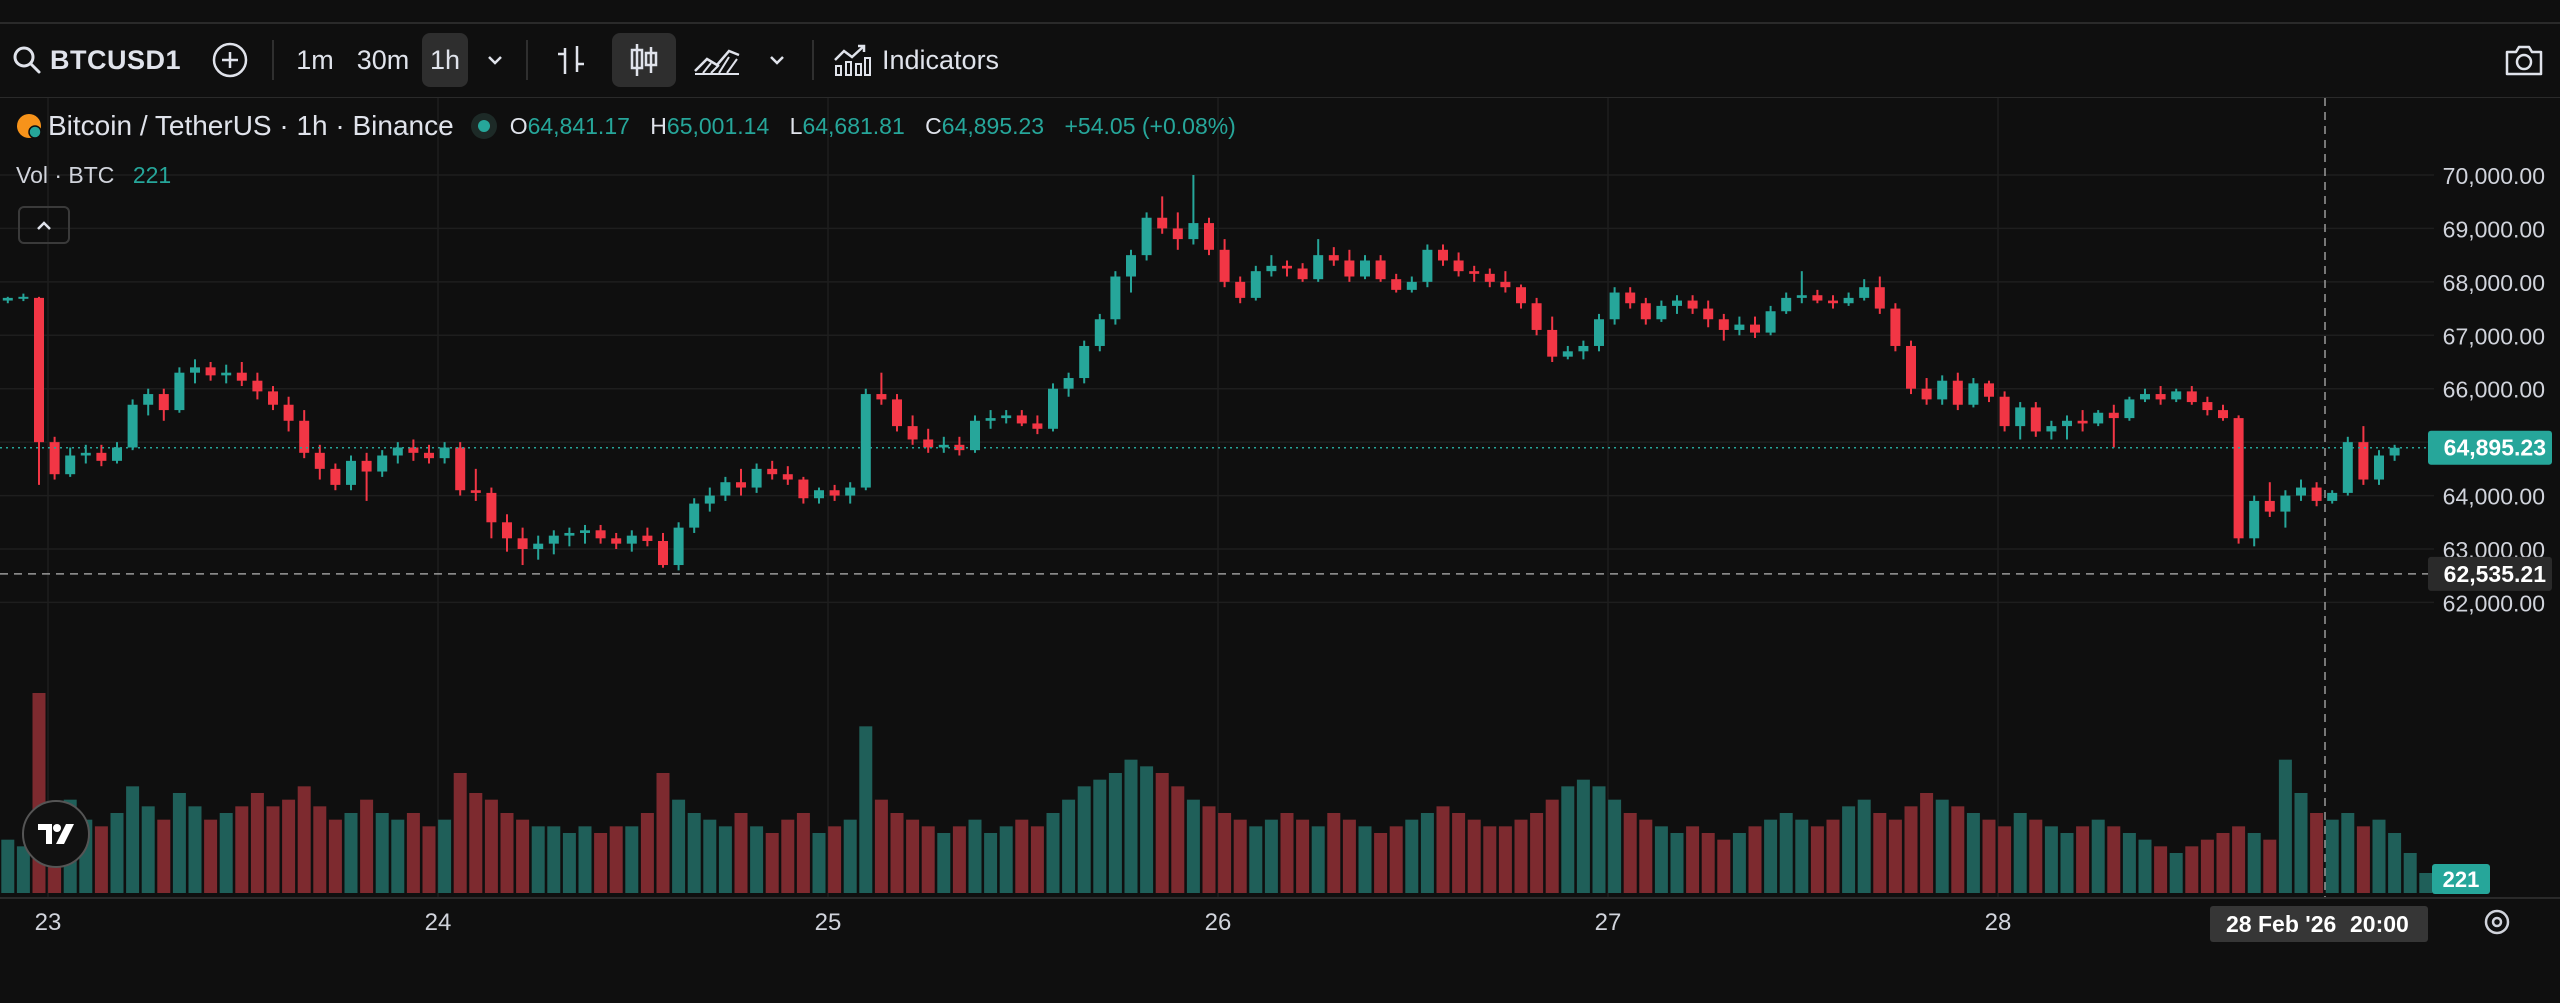  What do you see at coordinates (853, 125) in the screenshot?
I see `low-value: 64,681.81` at bounding box center [853, 125].